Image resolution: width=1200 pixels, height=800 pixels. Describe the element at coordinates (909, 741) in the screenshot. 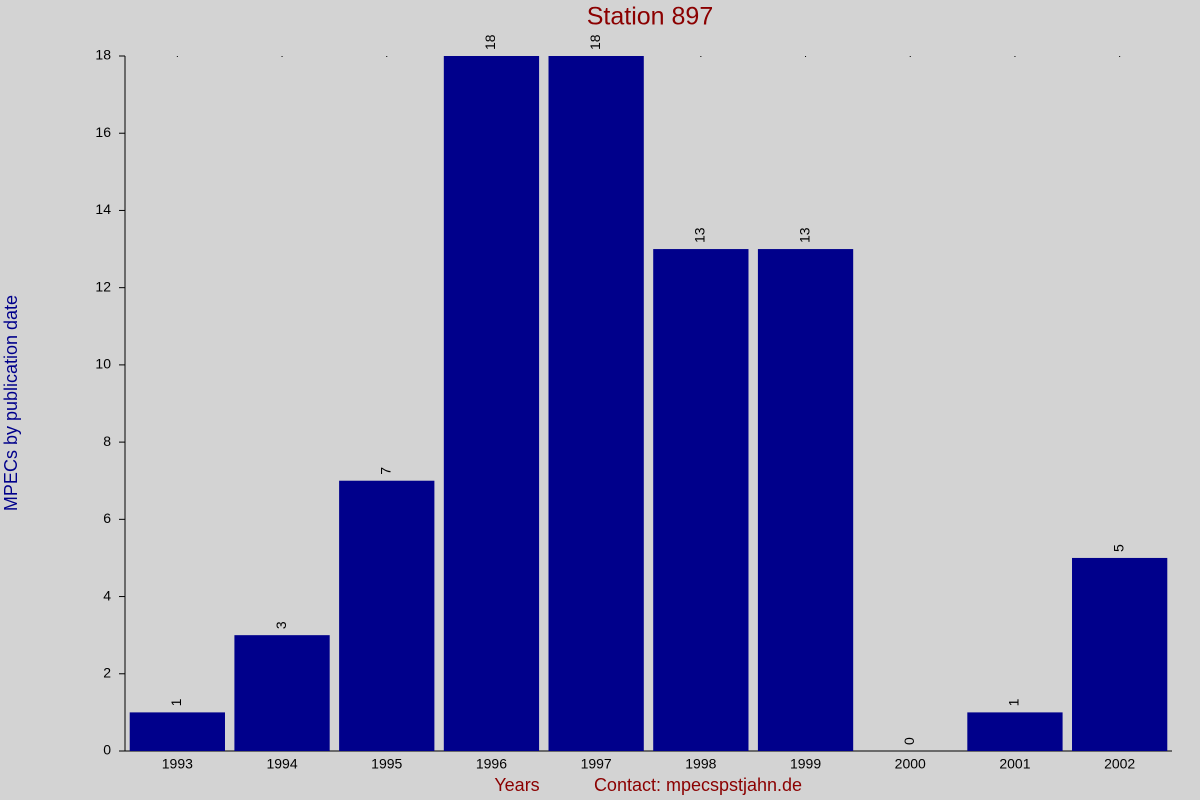

I see `data-label: 0` at that location.